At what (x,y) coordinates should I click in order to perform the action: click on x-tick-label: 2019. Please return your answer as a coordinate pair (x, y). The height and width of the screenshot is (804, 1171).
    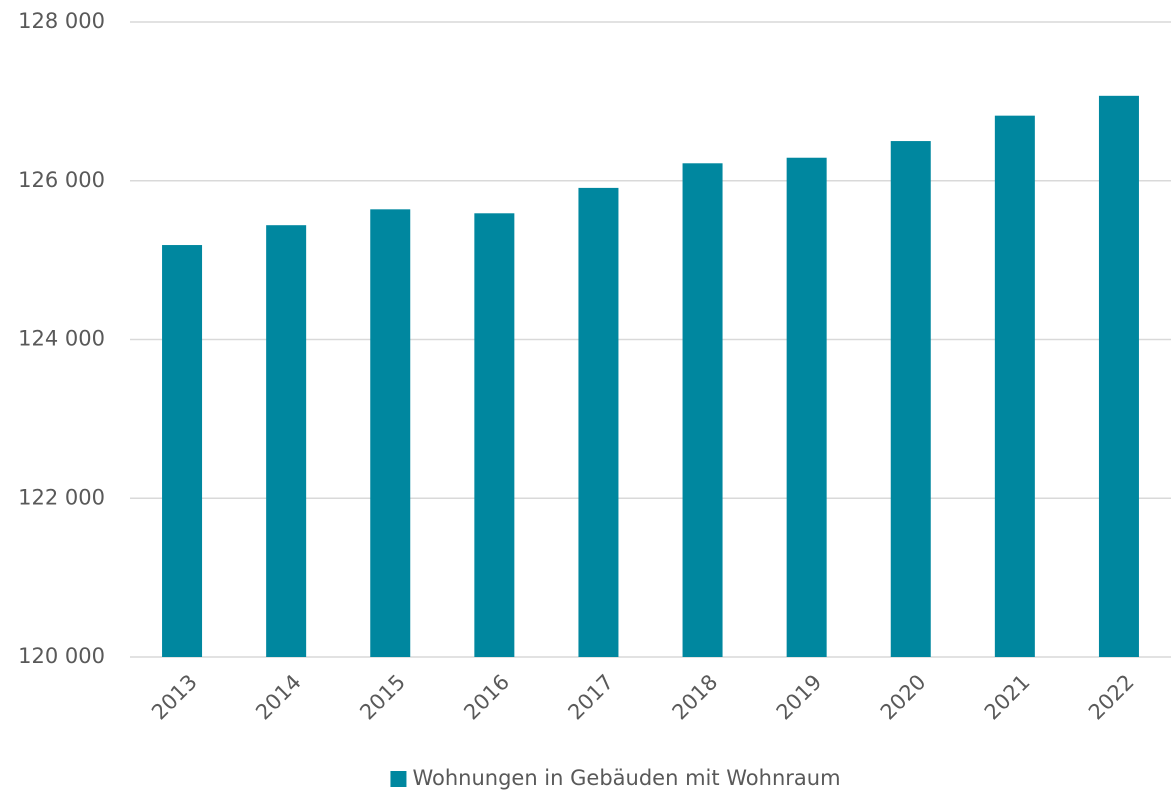
    Looking at the image, I should click on (799, 697).